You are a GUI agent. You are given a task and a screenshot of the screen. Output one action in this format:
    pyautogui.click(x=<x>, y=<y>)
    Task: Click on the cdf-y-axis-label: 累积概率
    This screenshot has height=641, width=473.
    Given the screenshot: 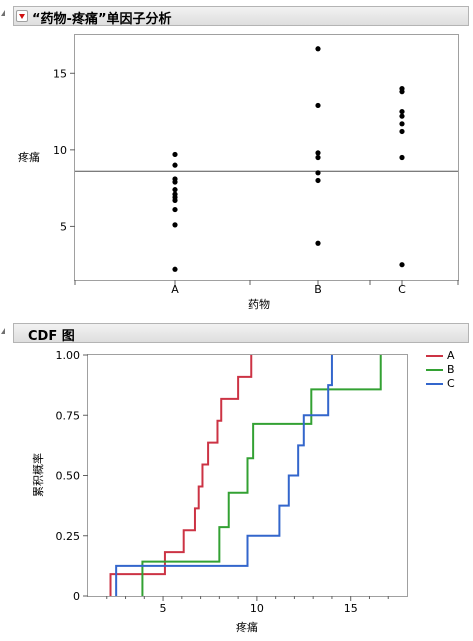 What is the action you would take?
    pyautogui.click(x=38, y=475)
    